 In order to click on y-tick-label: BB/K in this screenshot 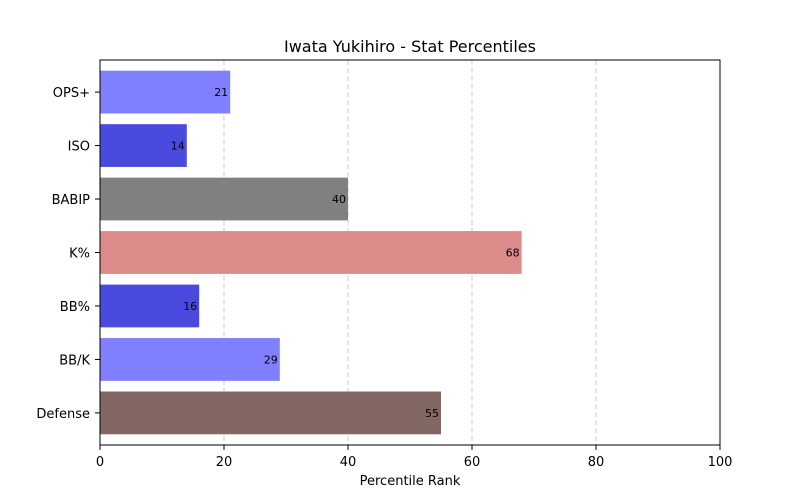, I will do `click(74, 360)`.